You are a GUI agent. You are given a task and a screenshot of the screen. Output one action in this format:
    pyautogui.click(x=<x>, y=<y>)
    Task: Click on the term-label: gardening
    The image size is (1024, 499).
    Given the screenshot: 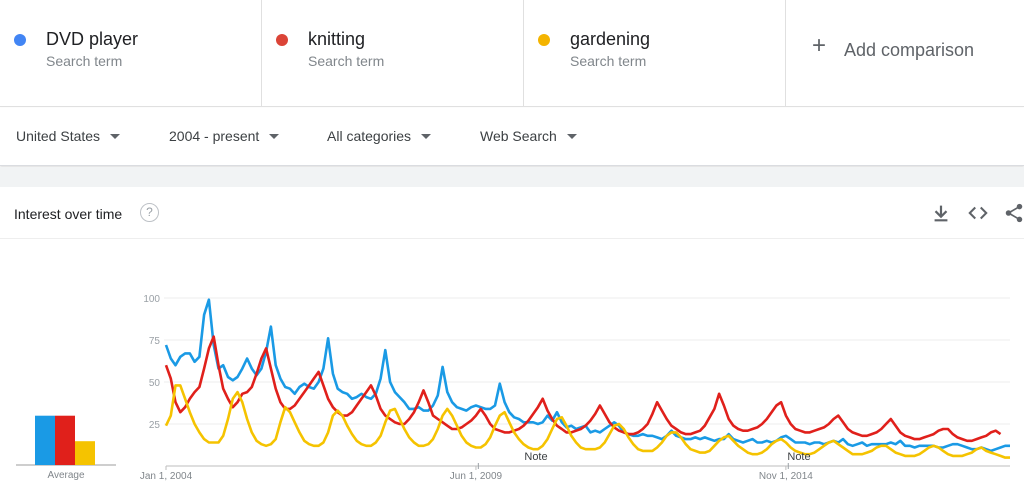 What is the action you would take?
    pyautogui.click(x=610, y=39)
    